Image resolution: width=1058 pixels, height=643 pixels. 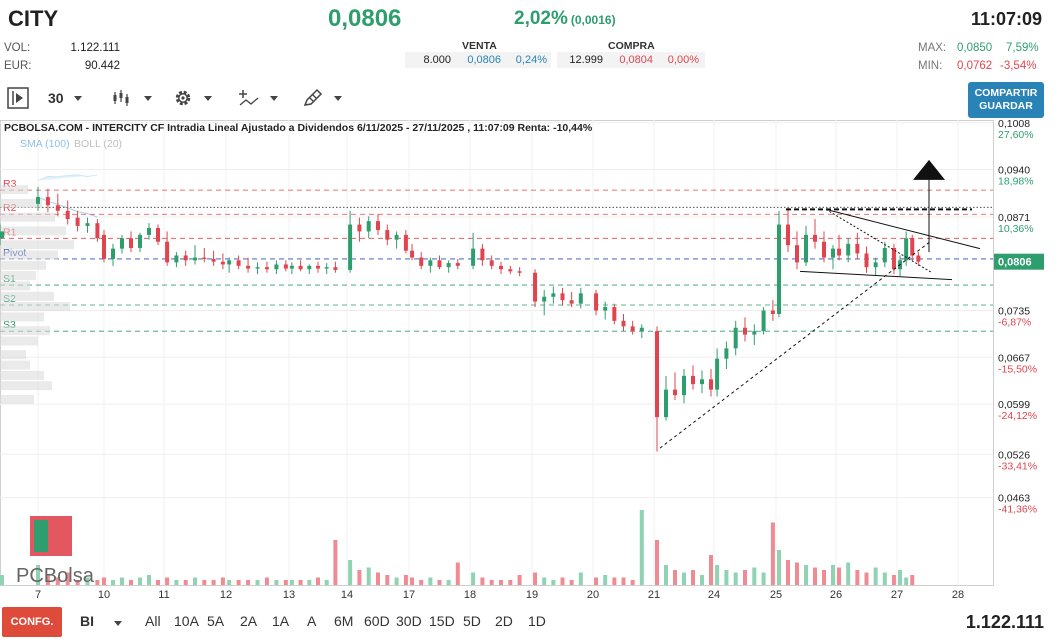 I want to click on range-button-5a: 5A, so click(x=216, y=621).